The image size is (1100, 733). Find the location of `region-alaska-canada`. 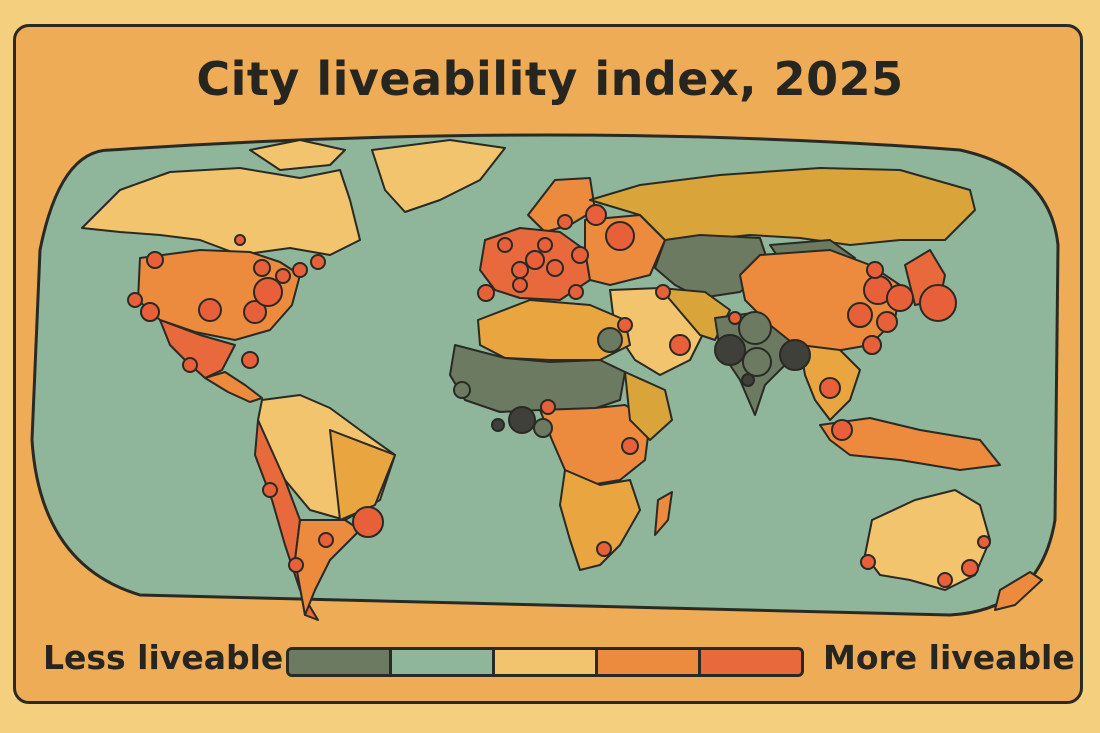

region-alaska-canada is located at coordinates (221, 211).